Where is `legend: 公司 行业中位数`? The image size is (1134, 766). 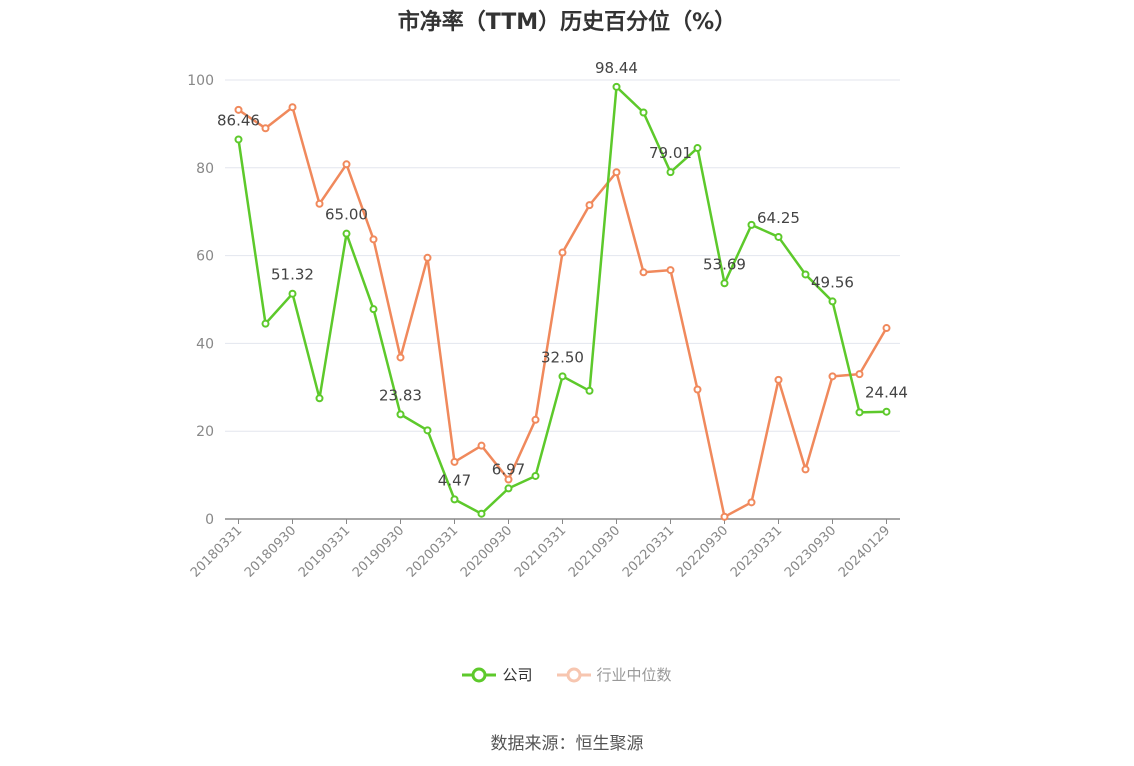 legend: 公司 行业中位数 is located at coordinates (567, 674).